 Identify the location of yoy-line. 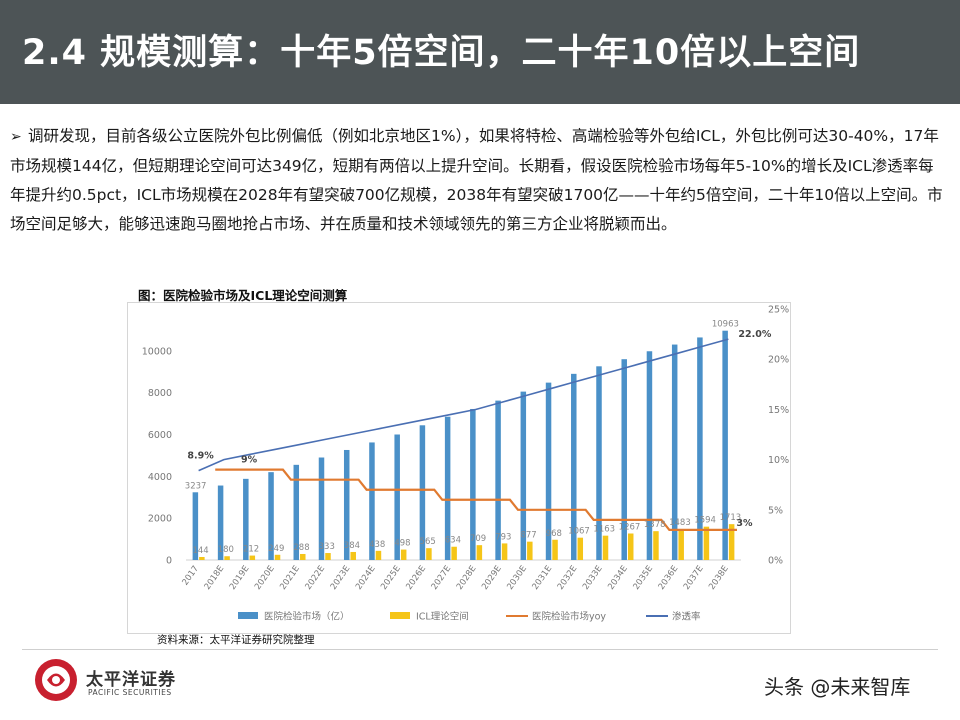
(476, 499).